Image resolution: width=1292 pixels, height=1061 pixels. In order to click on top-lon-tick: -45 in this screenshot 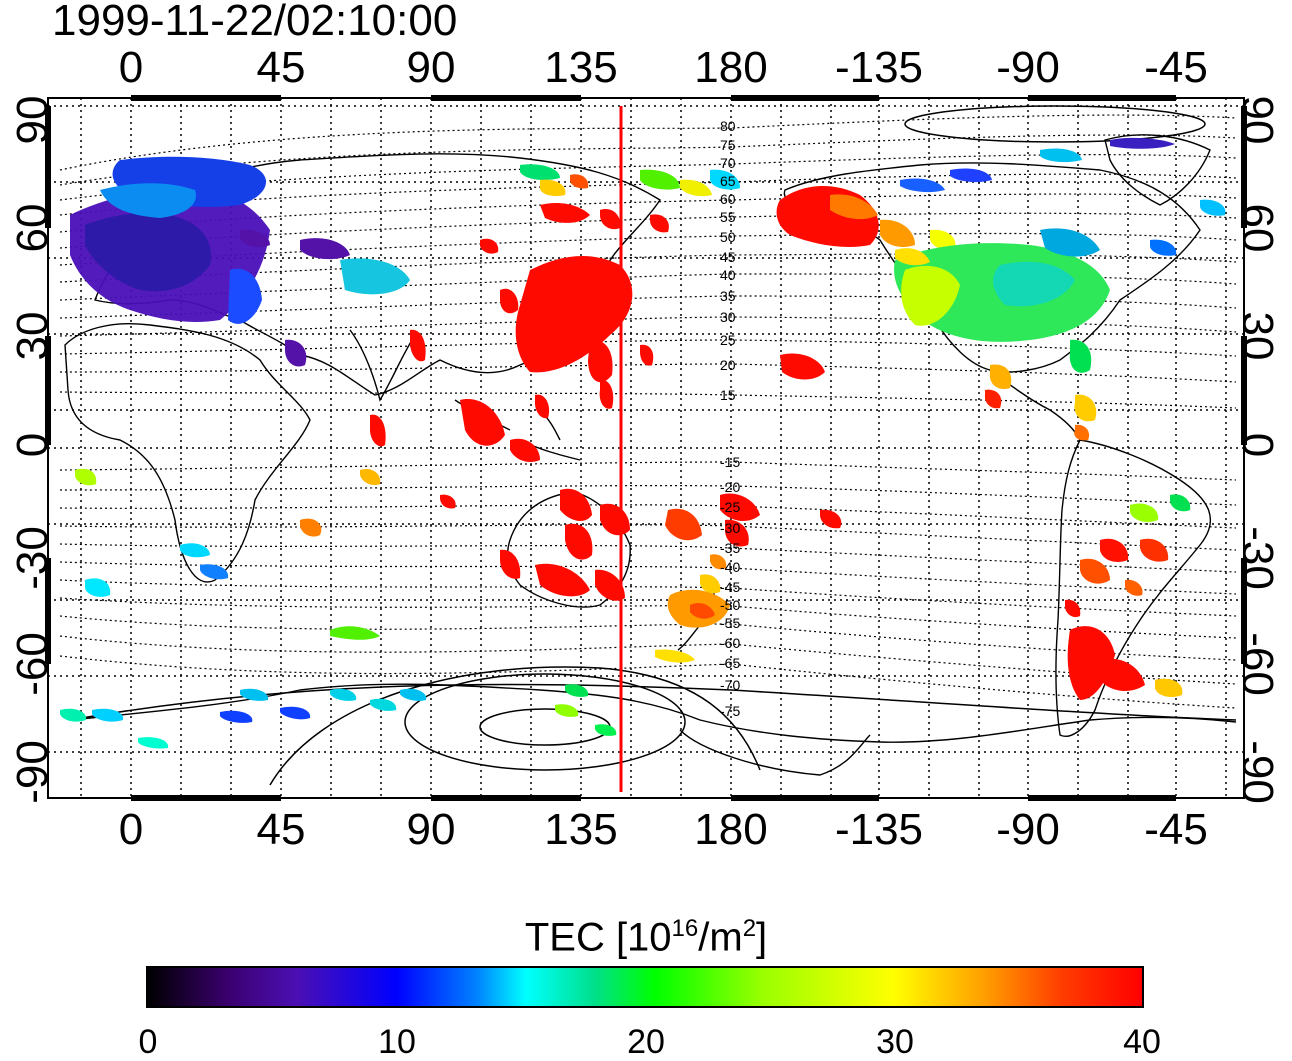, I will do `click(1176, 67)`.